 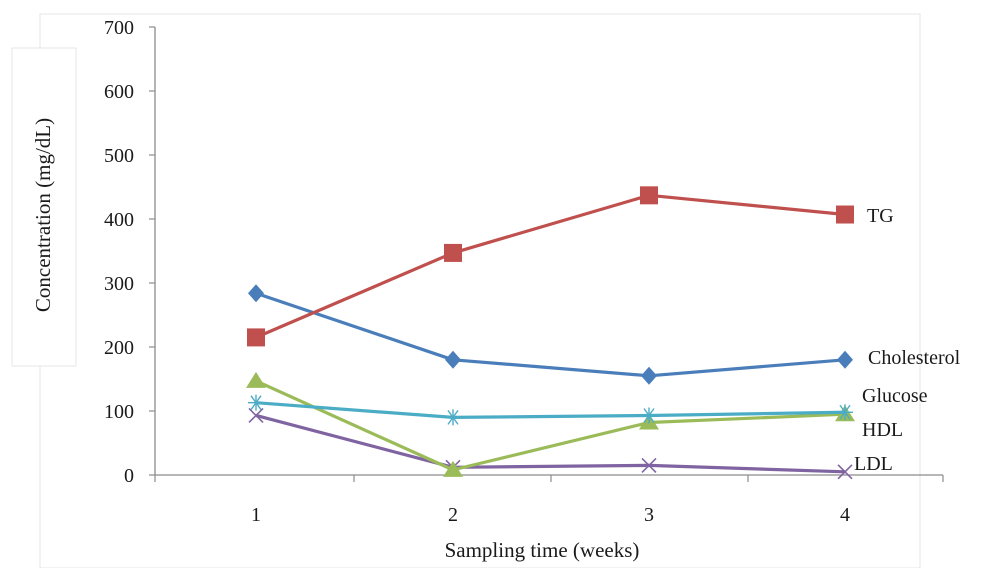 What do you see at coordinates (914, 358) in the screenshot?
I see `series-label-cholesterol: Cholesterol` at bounding box center [914, 358].